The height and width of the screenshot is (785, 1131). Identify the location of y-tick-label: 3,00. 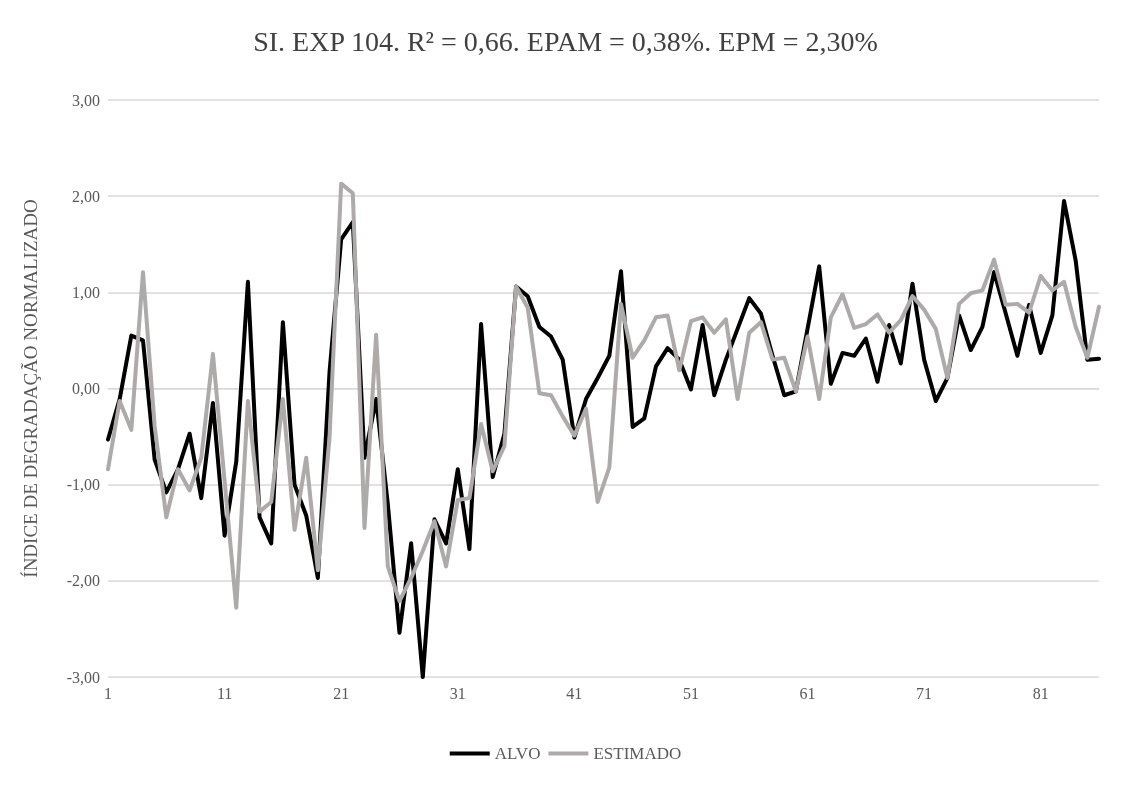
(86, 100).